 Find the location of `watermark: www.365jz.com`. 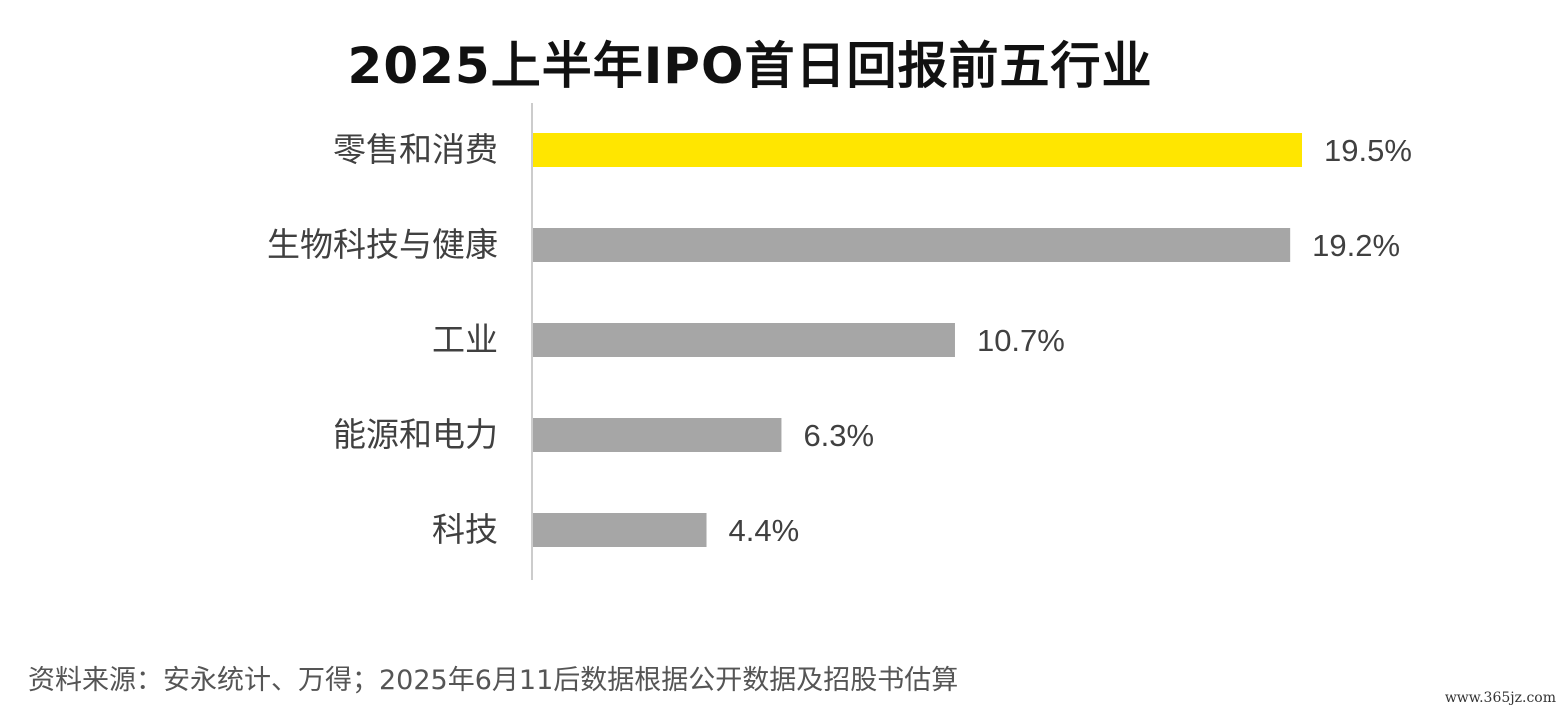

watermark: www.365jz.com is located at coordinates (1500, 698).